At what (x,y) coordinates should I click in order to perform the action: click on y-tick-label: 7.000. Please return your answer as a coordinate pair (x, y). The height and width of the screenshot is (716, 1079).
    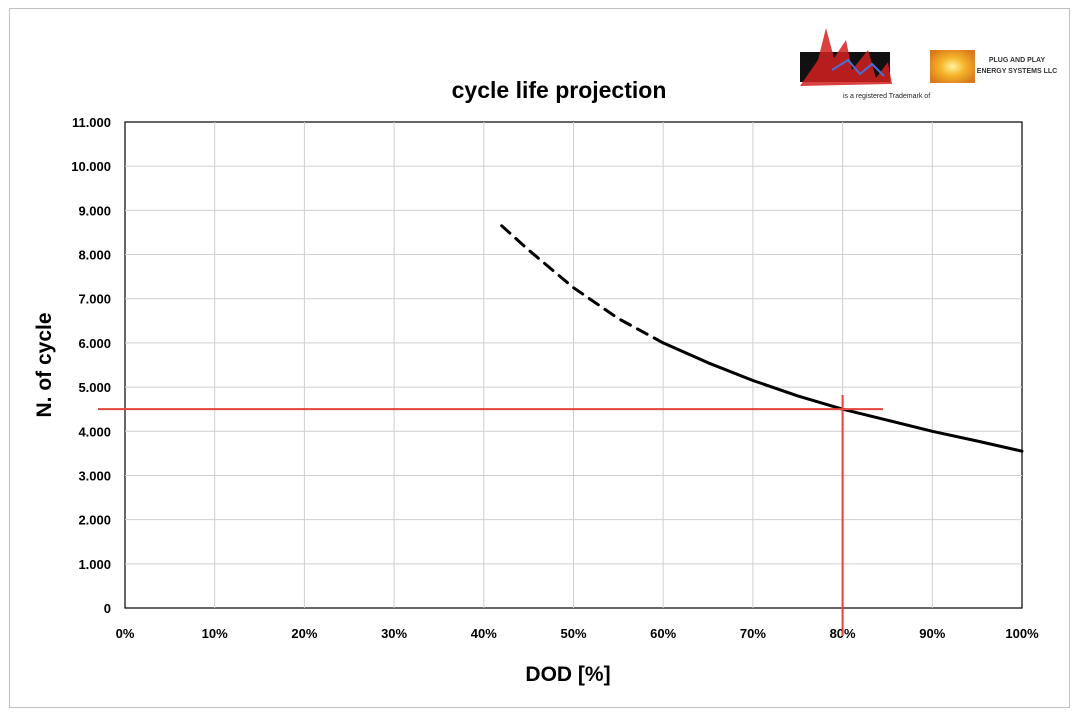
    Looking at the image, I should click on (94, 299).